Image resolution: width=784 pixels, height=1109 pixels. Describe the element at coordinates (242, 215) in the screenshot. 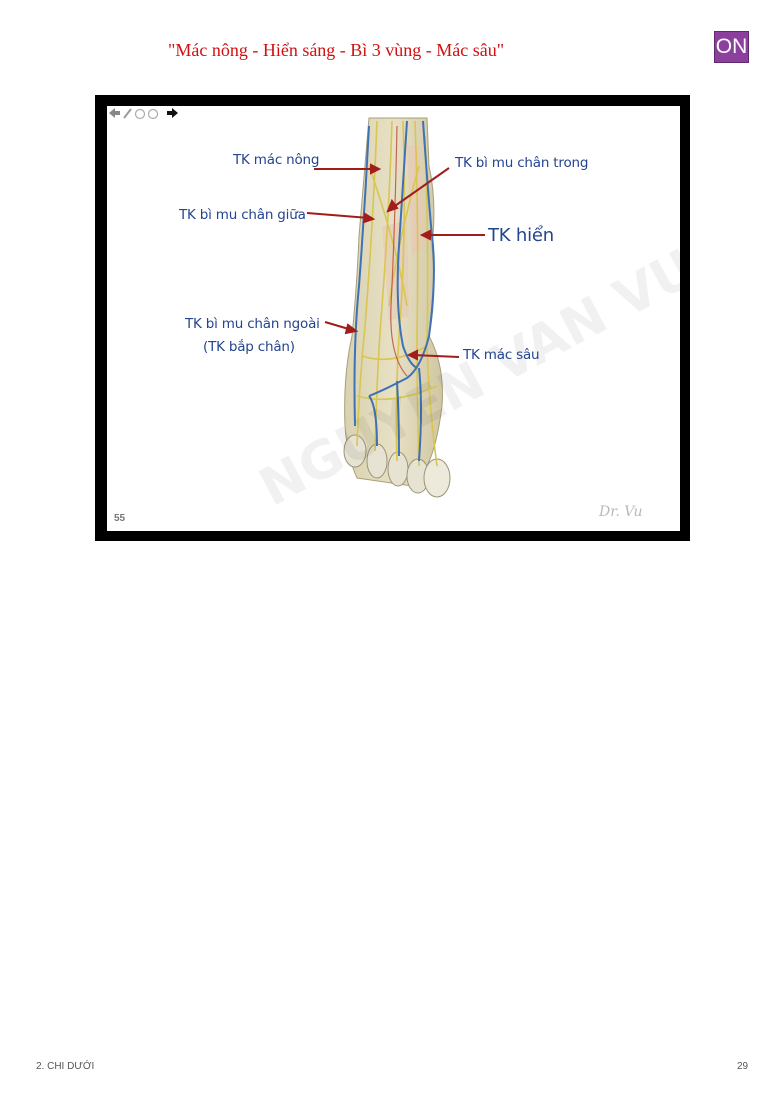

I see `label-bi-mu-chan-giua: TK bì mu chân giữa` at that location.